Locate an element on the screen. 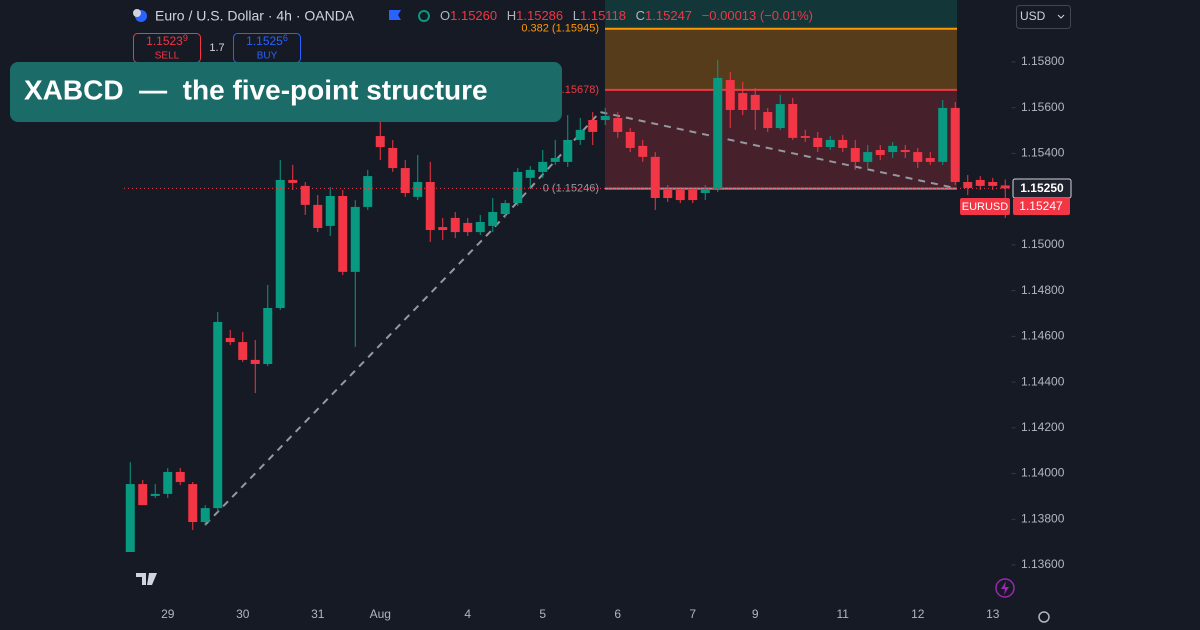 This screenshot has height=630, width=1200. x-tick-label: 30 is located at coordinates (243, 614).